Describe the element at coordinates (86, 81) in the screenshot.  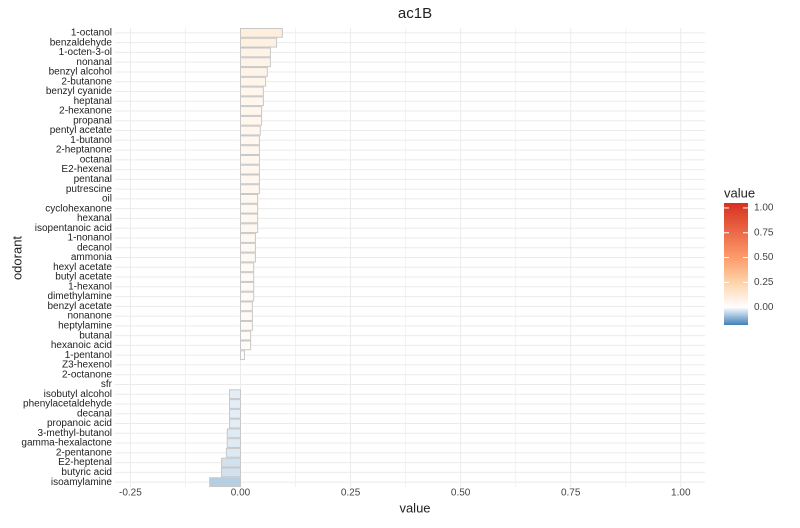
I see `y-tick-label: 2-butanone` at that location.